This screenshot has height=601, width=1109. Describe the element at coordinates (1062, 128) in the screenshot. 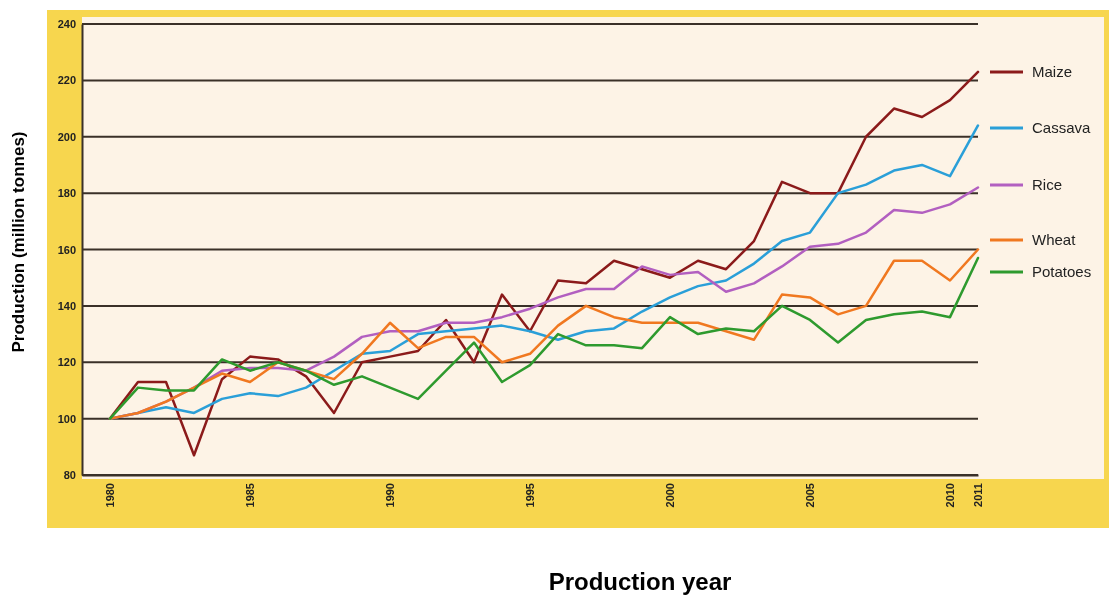

I see `legend-label: Cassava` at that location.